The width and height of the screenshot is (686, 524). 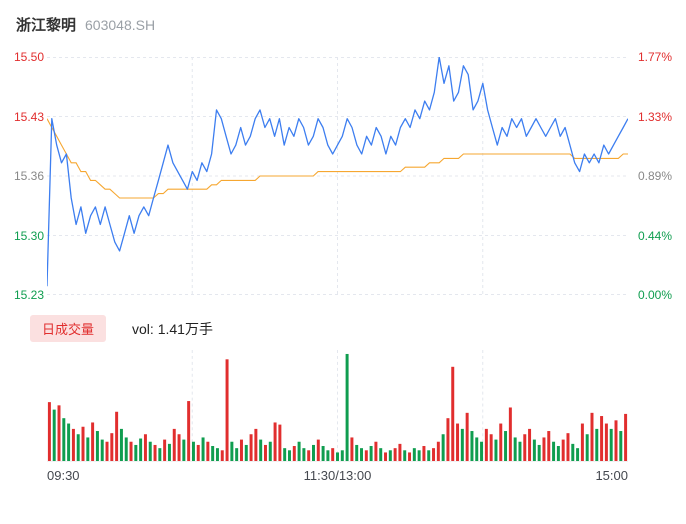 What do you see at coordinates (29, 235) in the screenshot?
I see `price-axis-label: 15.30` at bounding box center [29, 235].